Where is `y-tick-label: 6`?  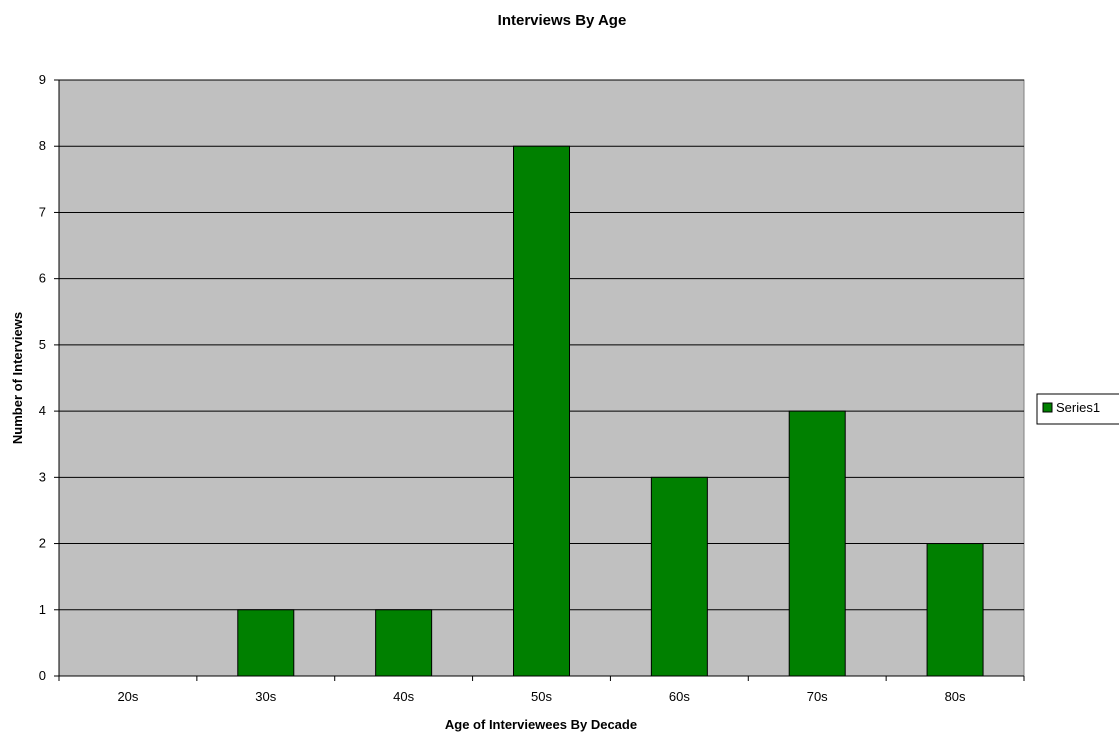
y-tick-label: 6 is located at coordinates (42, 278).